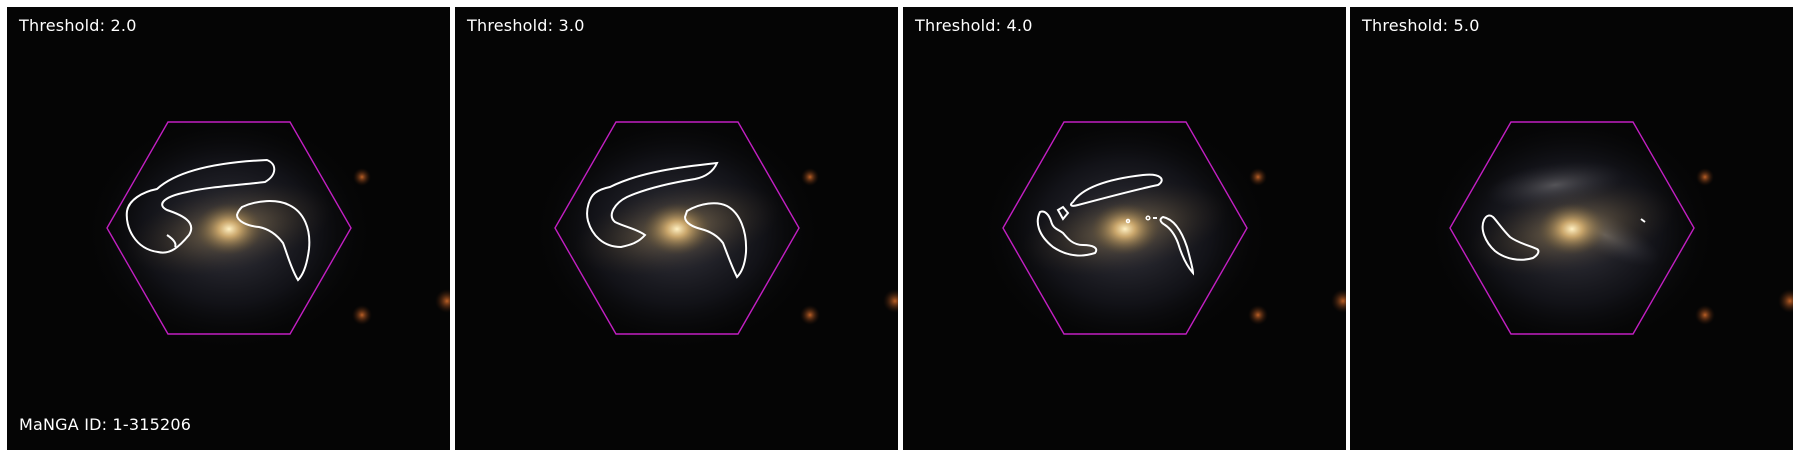 This screenshot has height=457, width=1800. Describe the element at coordinates (78, 25) in the screenshot. I see `panel-title: Threshold: 2.0` at that location.